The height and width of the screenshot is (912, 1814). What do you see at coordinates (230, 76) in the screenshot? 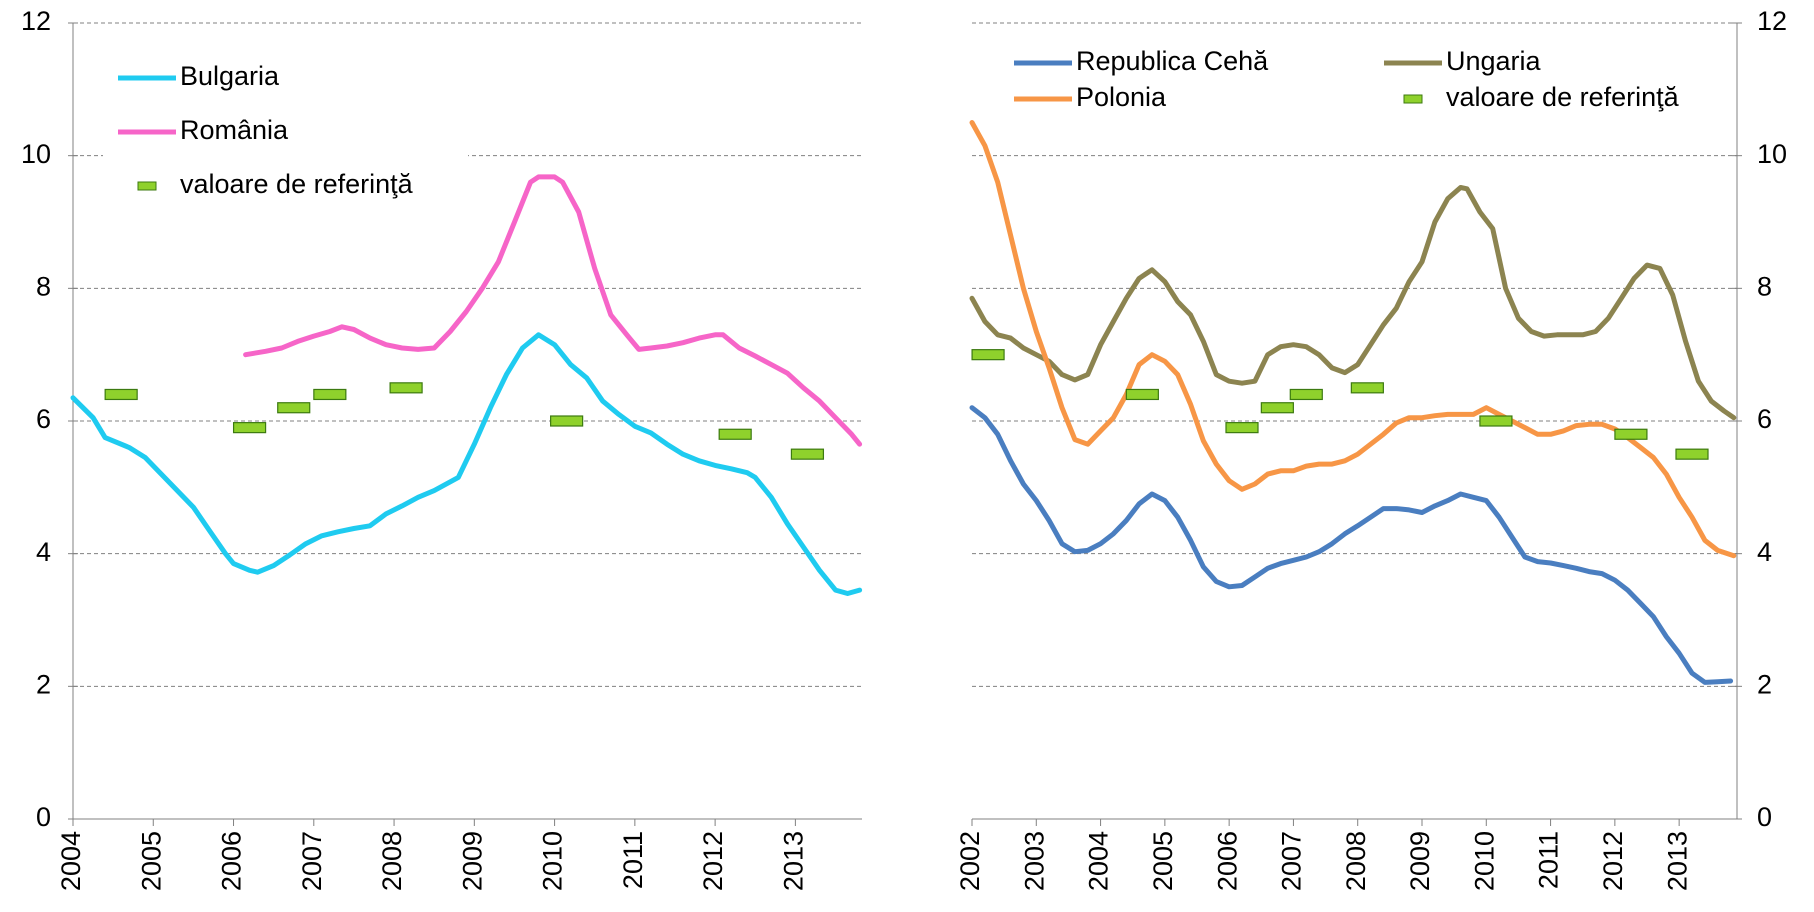
I see `legend-label: Bulgaria` at bounding box center [230, 76].